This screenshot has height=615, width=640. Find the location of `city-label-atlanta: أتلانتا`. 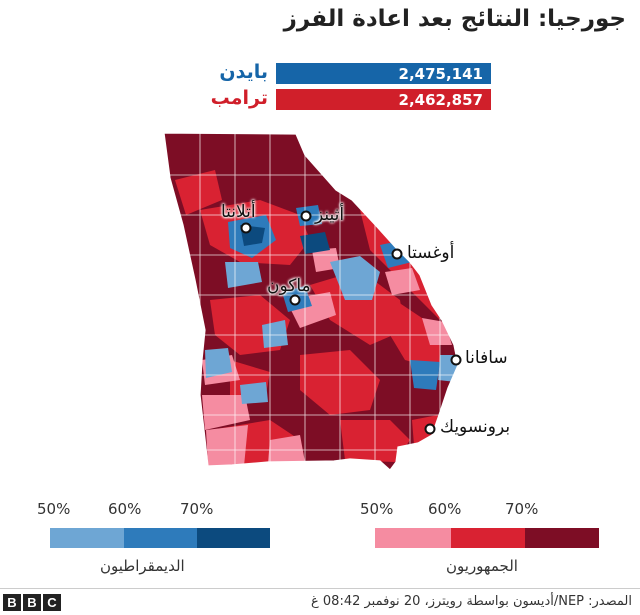

city-label-atlanta: أتلانتا is located at coordinates (238, 212).